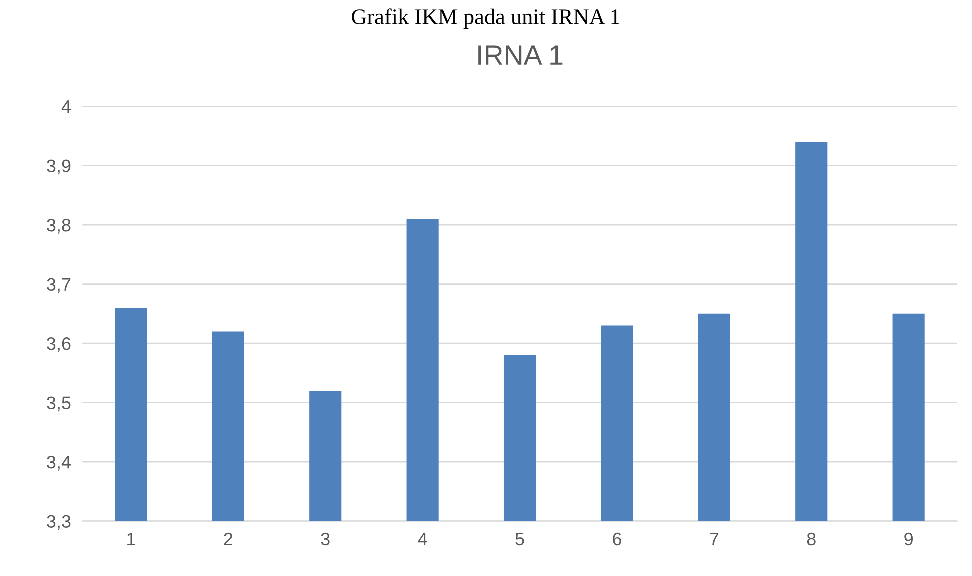 Image resolution: width=972 pixels, height=576 pixels. What do you see at coordinates (617, 539) in the screenshot?
I see `x-tick-label: 6` at bounding box center [617, 539].